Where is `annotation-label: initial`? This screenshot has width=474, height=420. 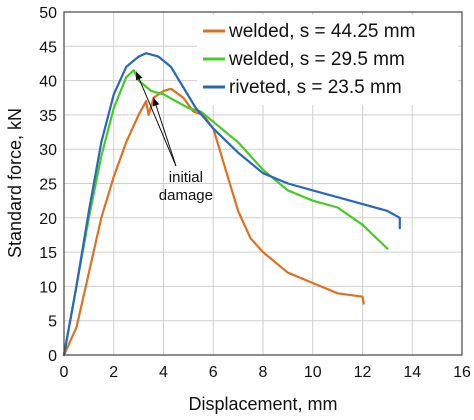 annotation-label: initial is located at coordinates (186, 177).